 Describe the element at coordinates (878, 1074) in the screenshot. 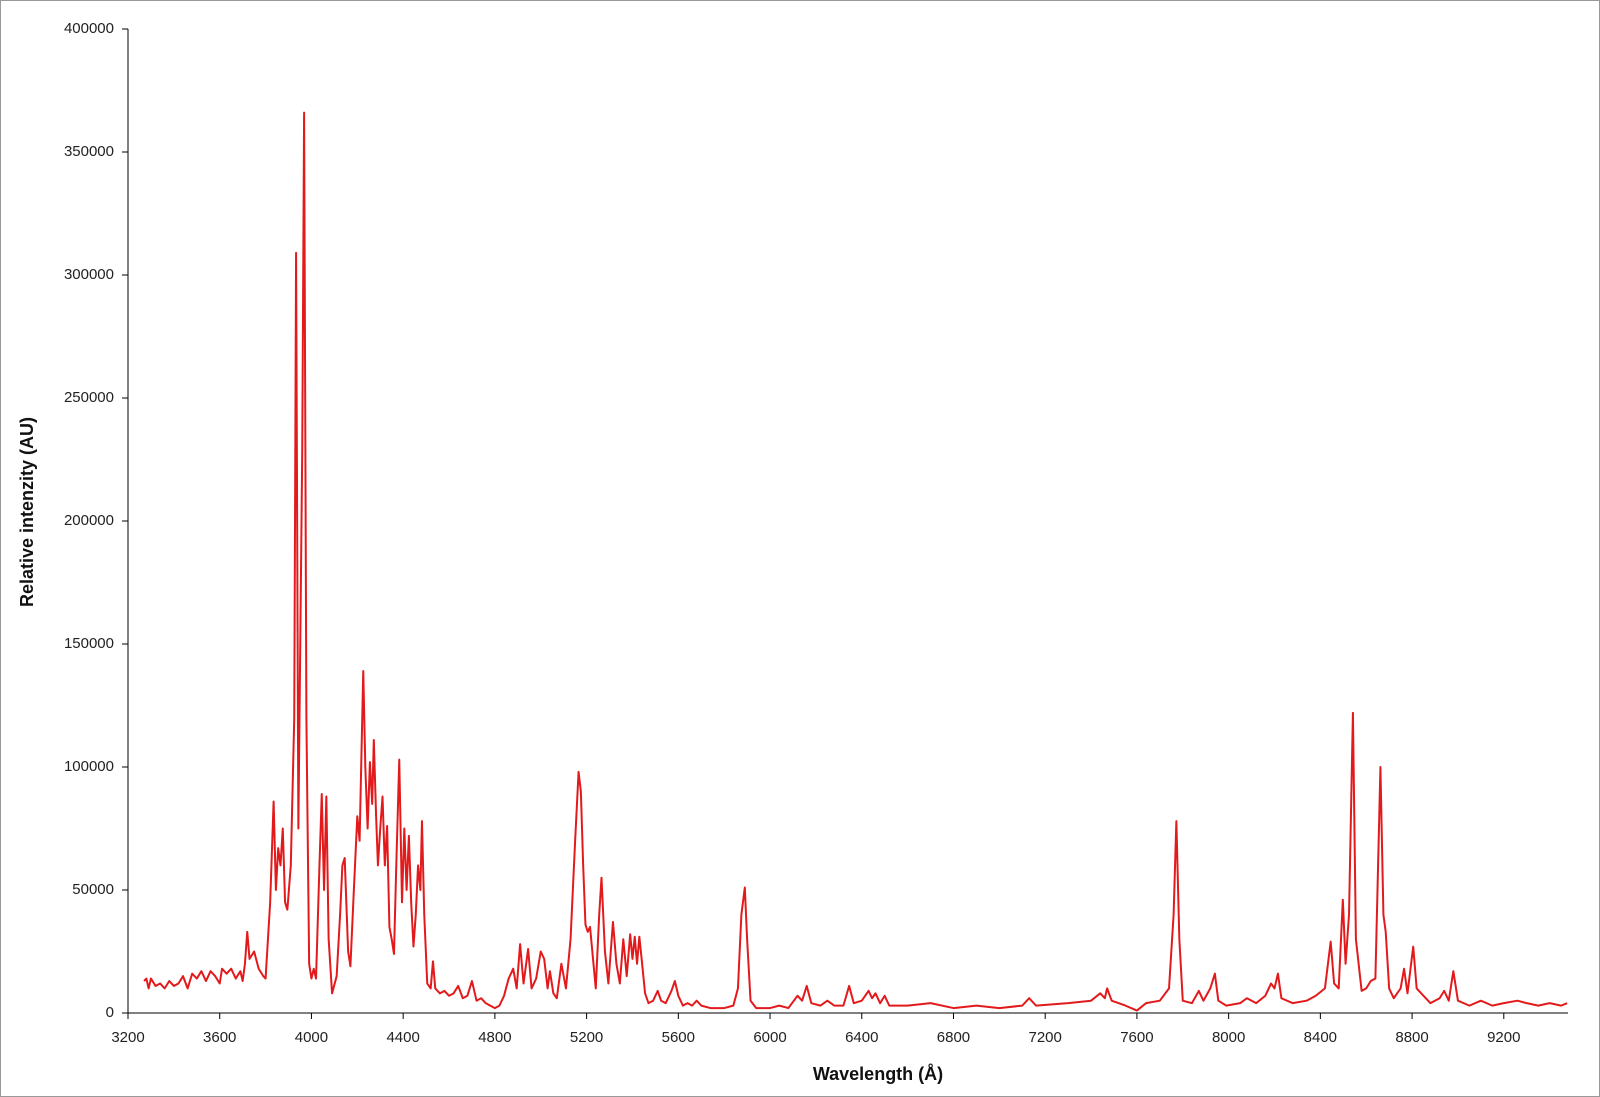

I see `x-axis-title: Wavelength (Å)` at that location.